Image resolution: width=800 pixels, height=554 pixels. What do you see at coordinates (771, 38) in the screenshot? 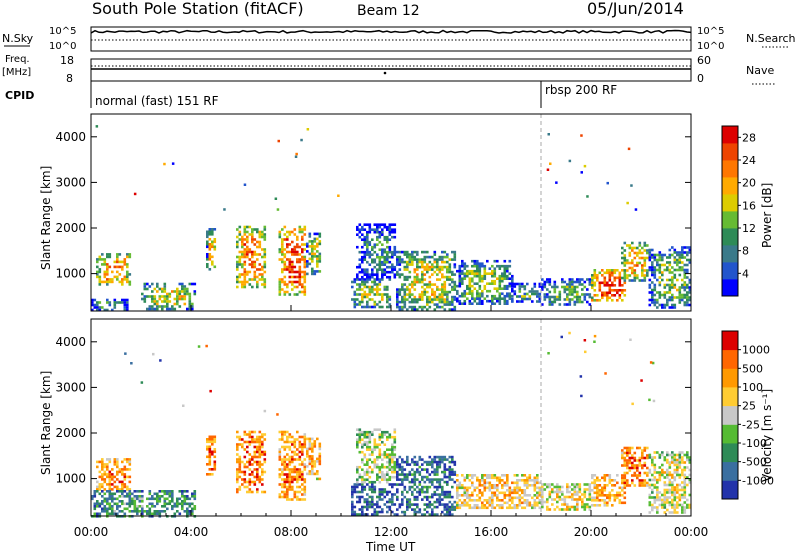
I see `nsearch-label: N.Search` at bounding box center [771, 38].